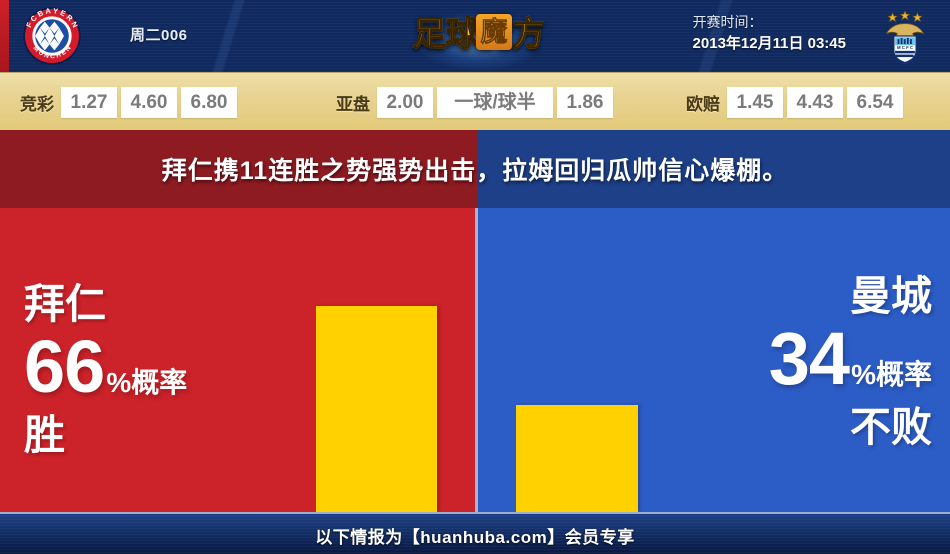 The image size is (950, 554). I want to click on svg-text: M C F C, so click(905, 47).